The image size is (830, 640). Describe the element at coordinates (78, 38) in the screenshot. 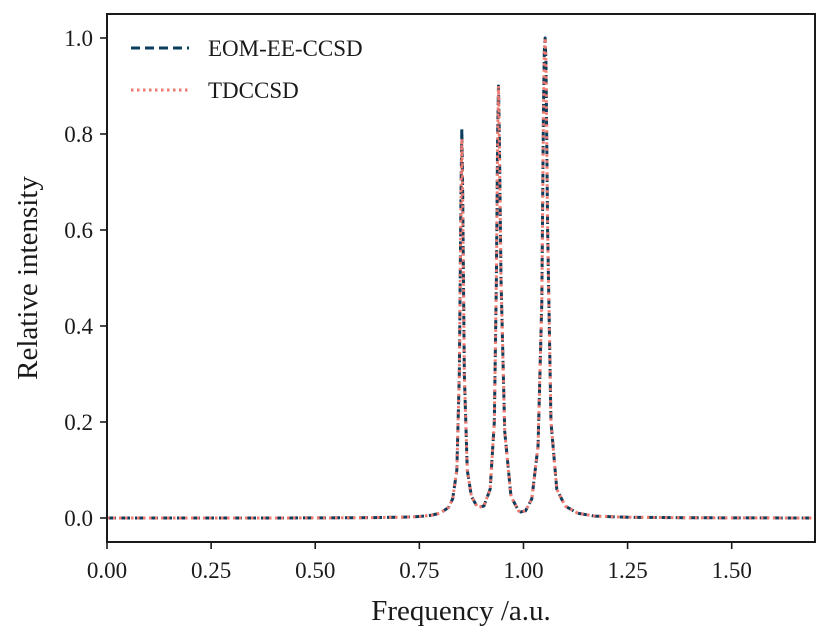

I see `y-tick-label: 1.0` at that location.